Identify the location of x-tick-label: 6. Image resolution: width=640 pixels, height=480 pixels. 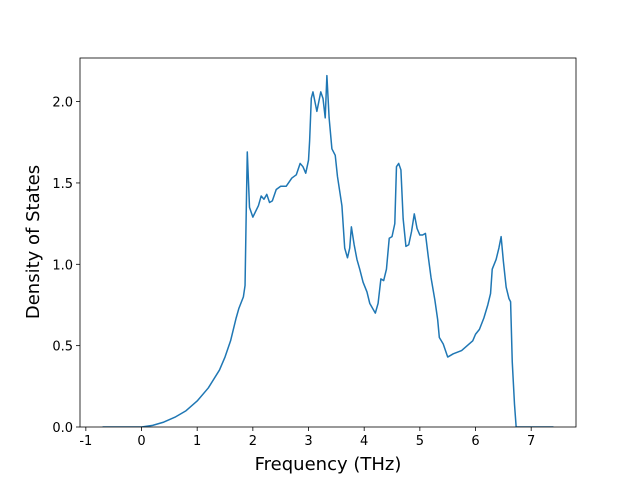
(475, 441).